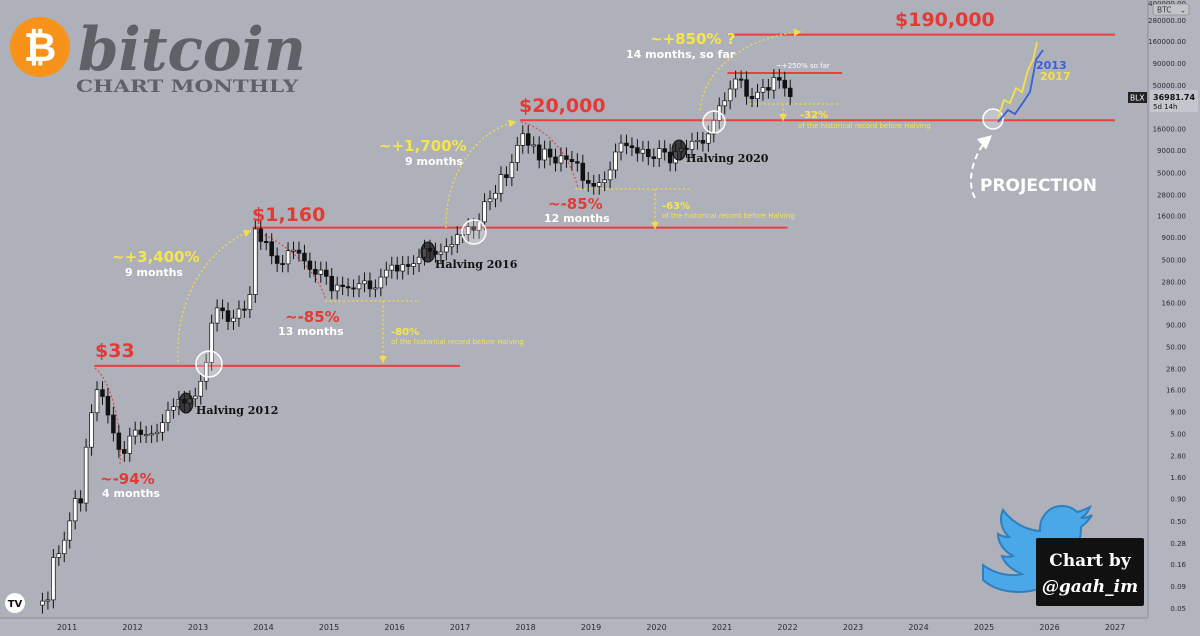 This screenshot has height=636, width=1200. I want to click on y-tick-label: 5.00, so click(1178, 435).